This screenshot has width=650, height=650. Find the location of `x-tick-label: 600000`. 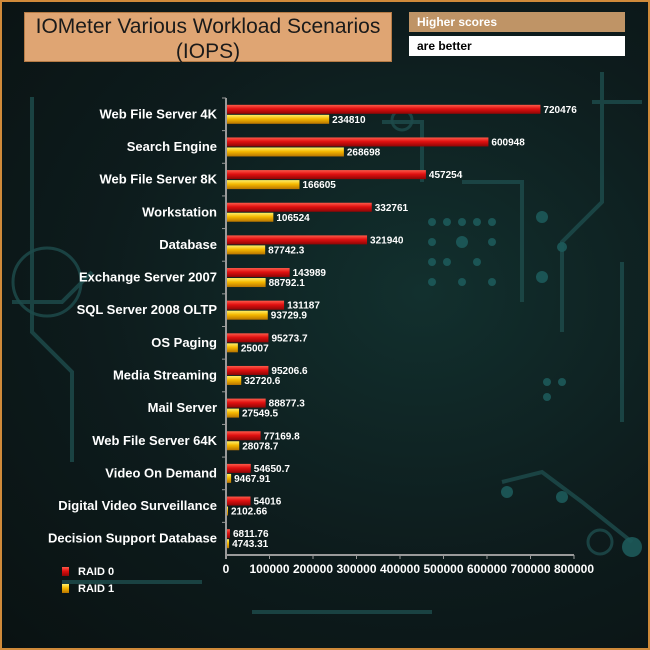

x-tick-label: 600000 is located at coordinates (487, 569).